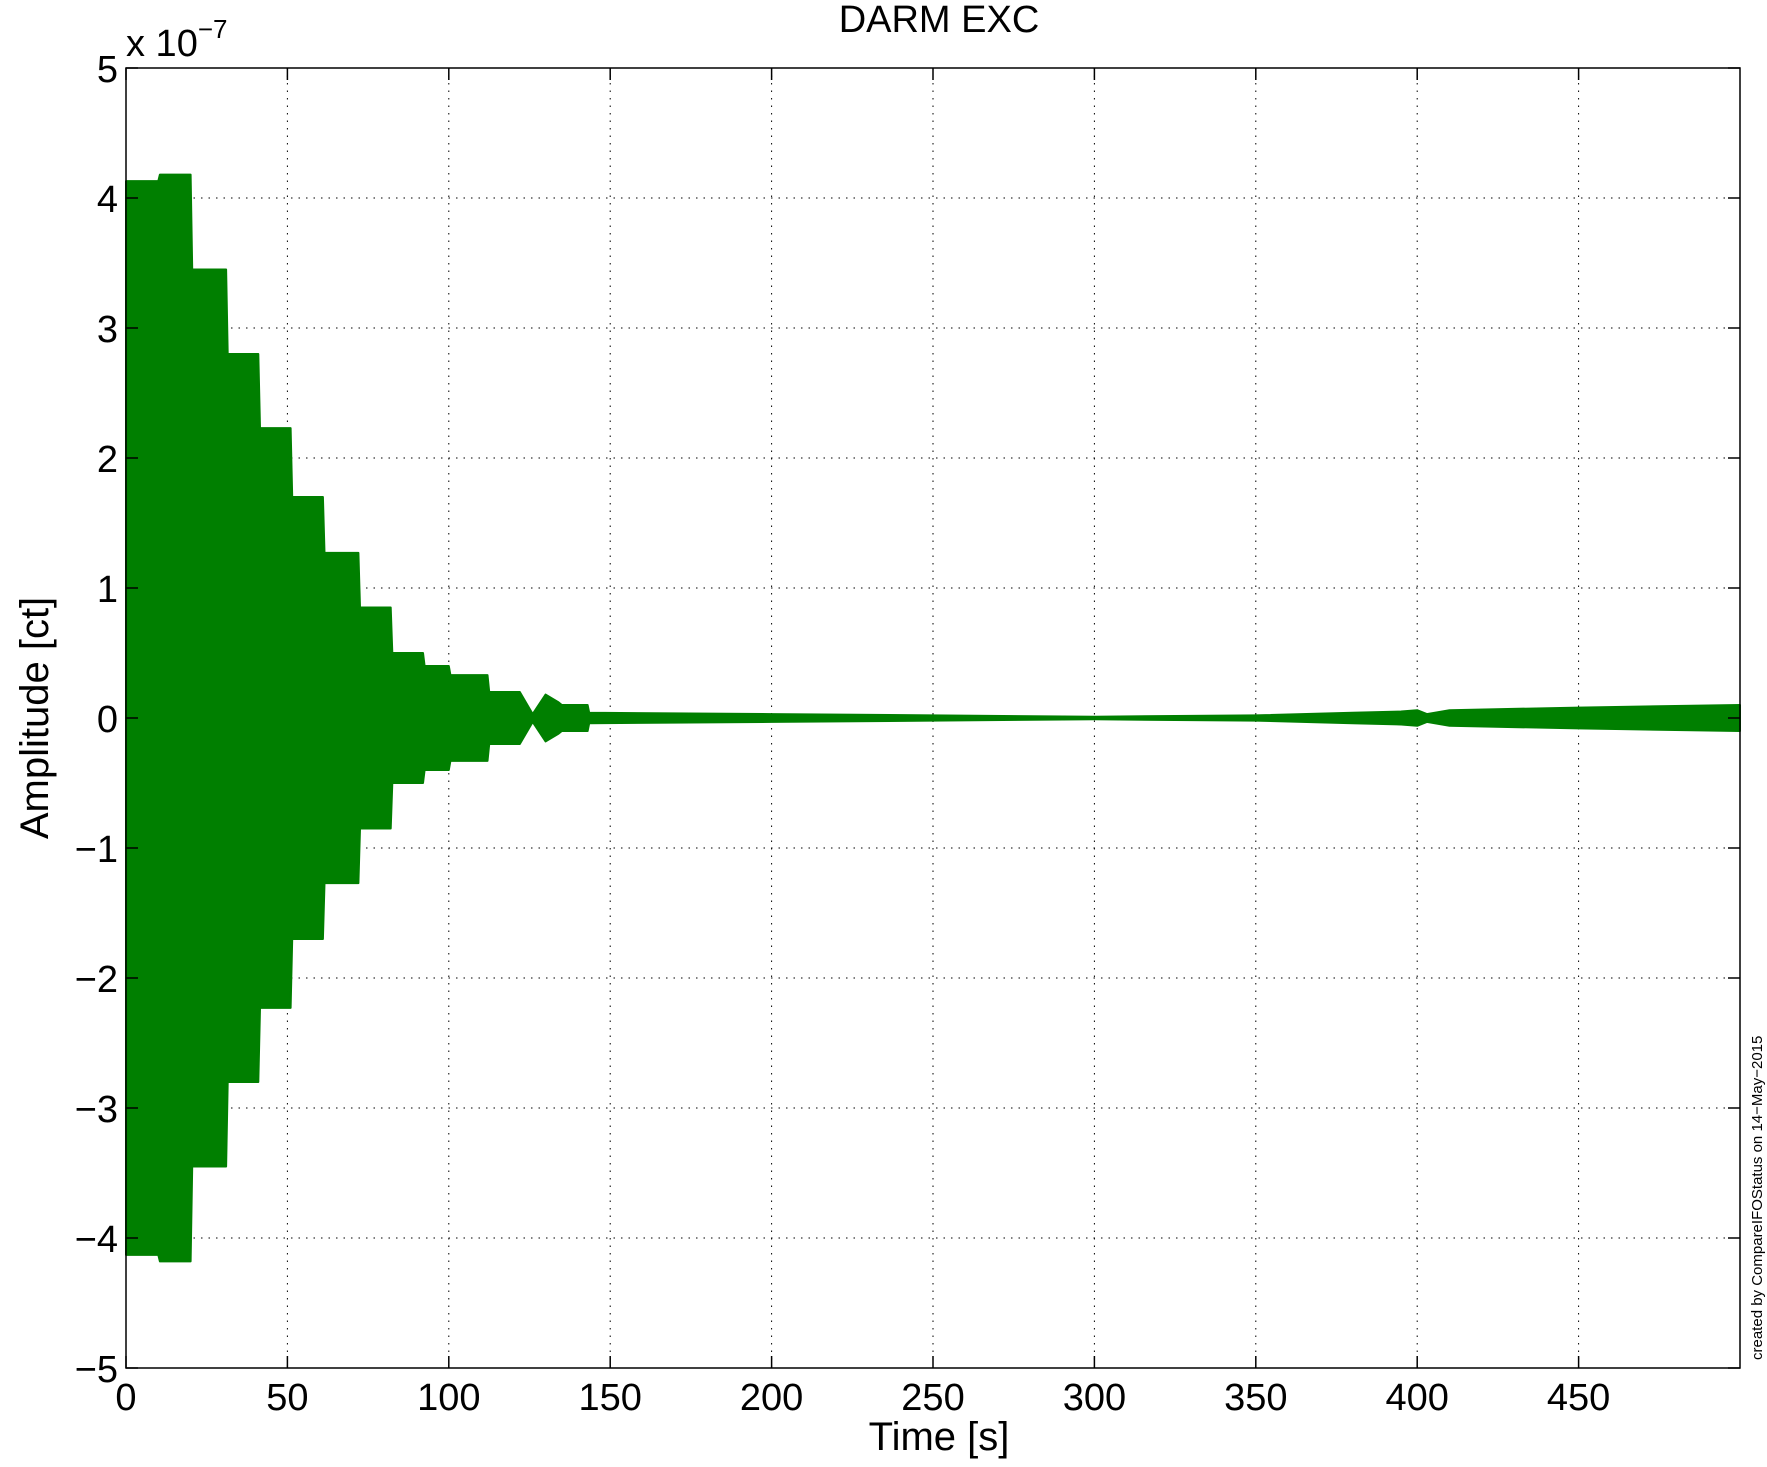 The width and height of the screenshot is (1767, 1467). I want to click on y-tick-label: −1, so click(96, 850).